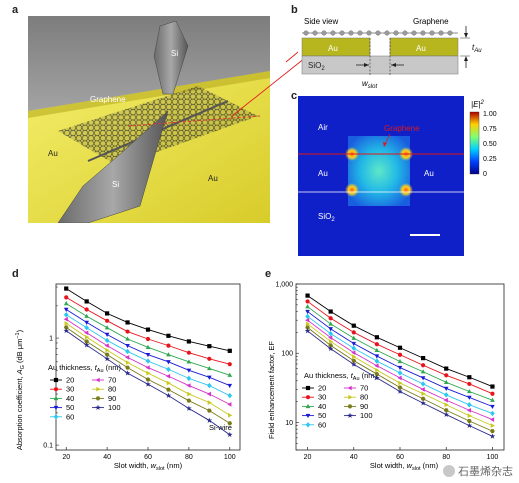  I want to click on x-tick-label: 80, so click(189, 457).